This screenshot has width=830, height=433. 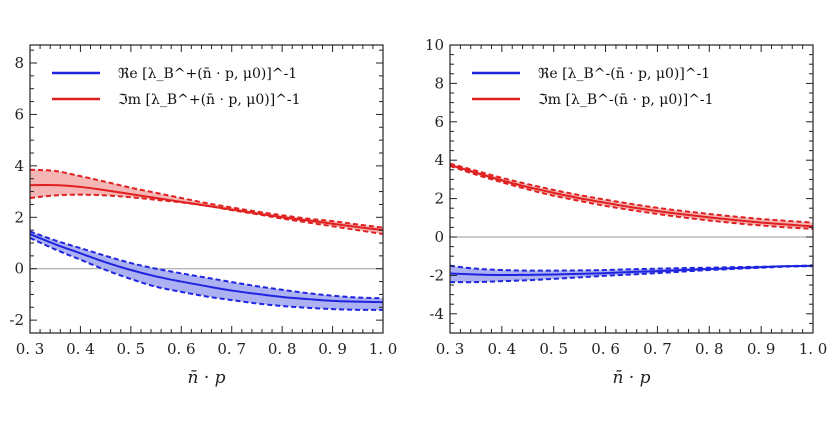 I want to click on band-im, so click(x=631, y=196).